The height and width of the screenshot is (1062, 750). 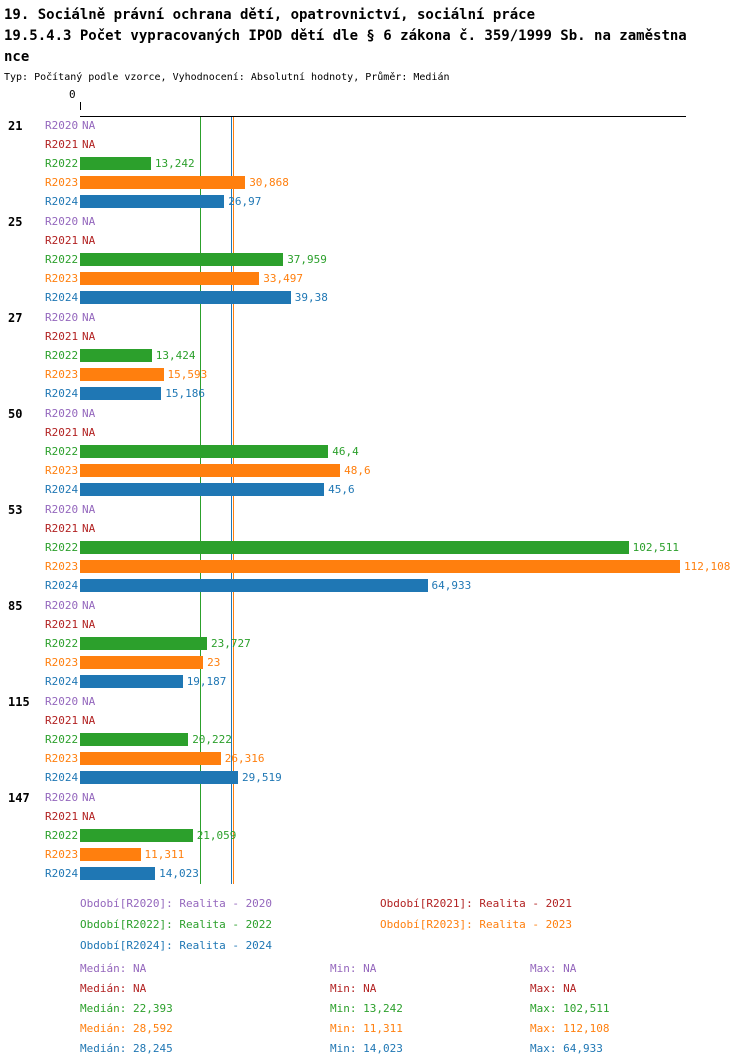 What do you see at coordinates (72, 94) in the screenshot?
I see `x-axis-zero-label: 0` at bounding box center [72, 94].